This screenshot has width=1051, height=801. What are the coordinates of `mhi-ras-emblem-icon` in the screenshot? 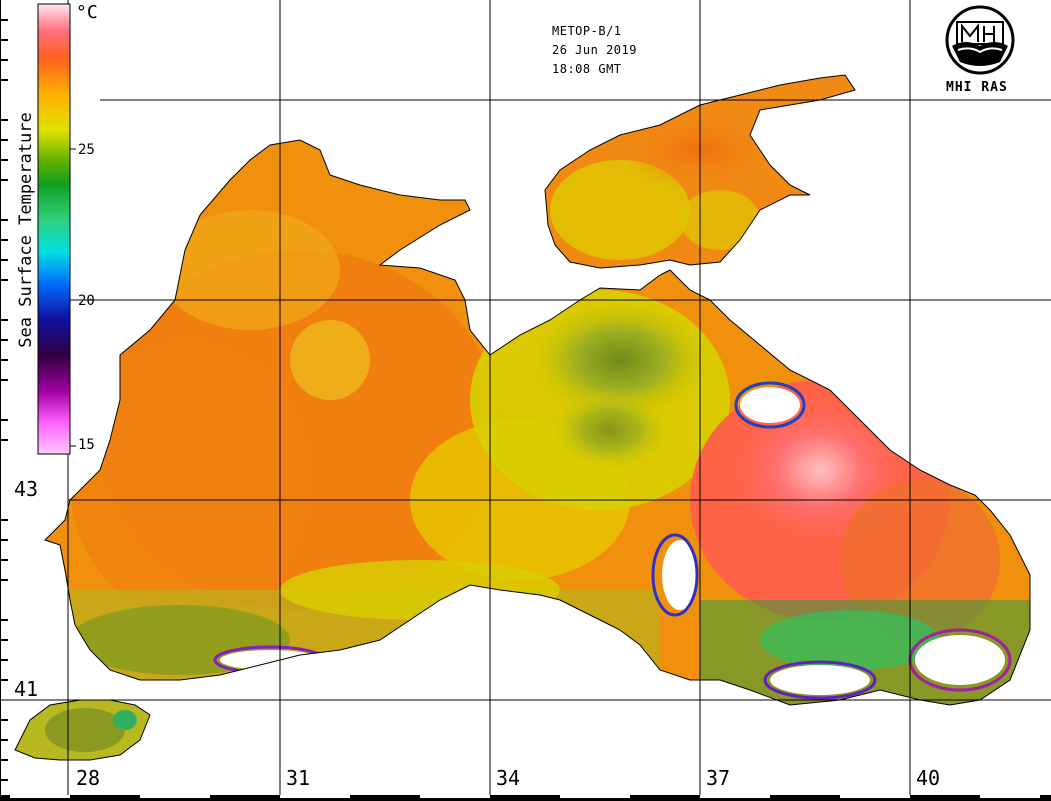 It's located at (980, 40).